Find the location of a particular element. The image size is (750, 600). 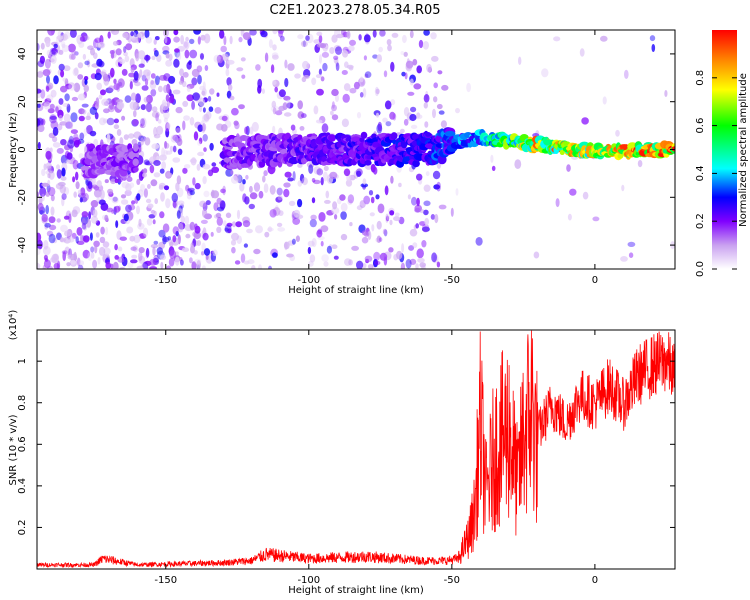

x-tick-label: -50 is located at coordinates (452, 280).